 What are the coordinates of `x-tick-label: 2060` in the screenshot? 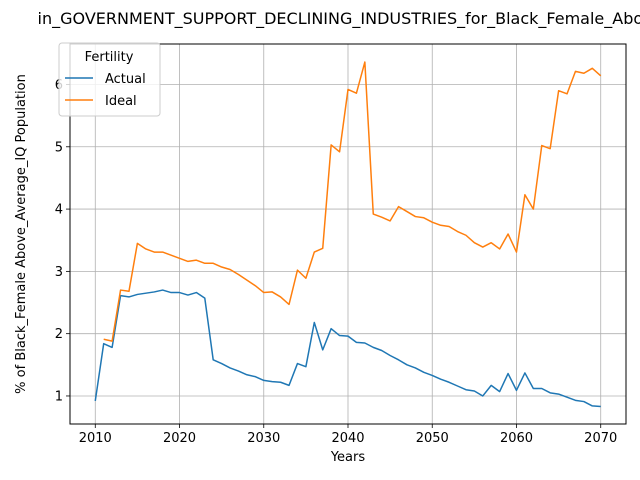 It's located at (516, 438).